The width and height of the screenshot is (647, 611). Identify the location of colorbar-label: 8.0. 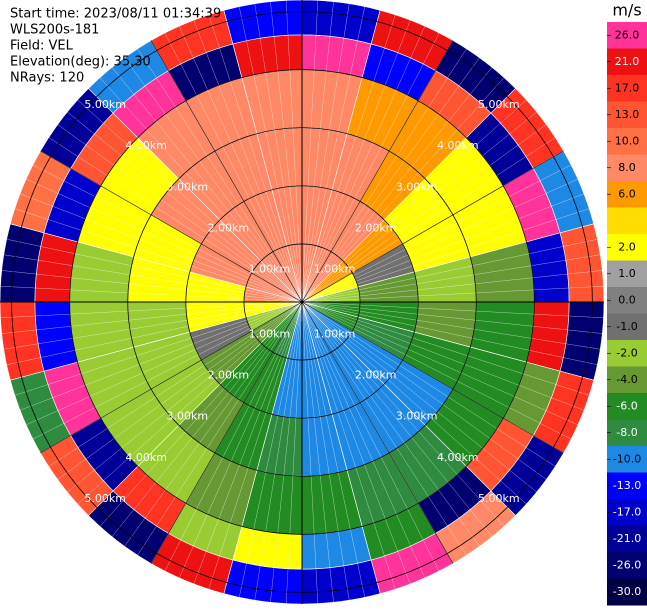
(627, 167).